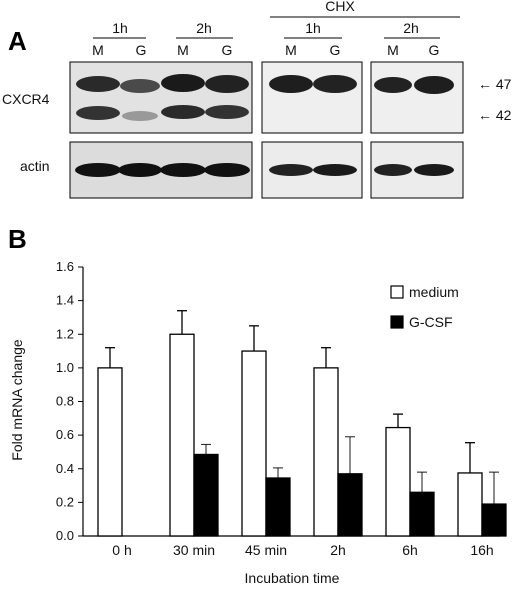 The width and height of the screenshot is (520, 590). What do you see at coordinates (424, 307) in the screenshot?
I see `legend: medium G-CSF` at bounding box center [424, 307].